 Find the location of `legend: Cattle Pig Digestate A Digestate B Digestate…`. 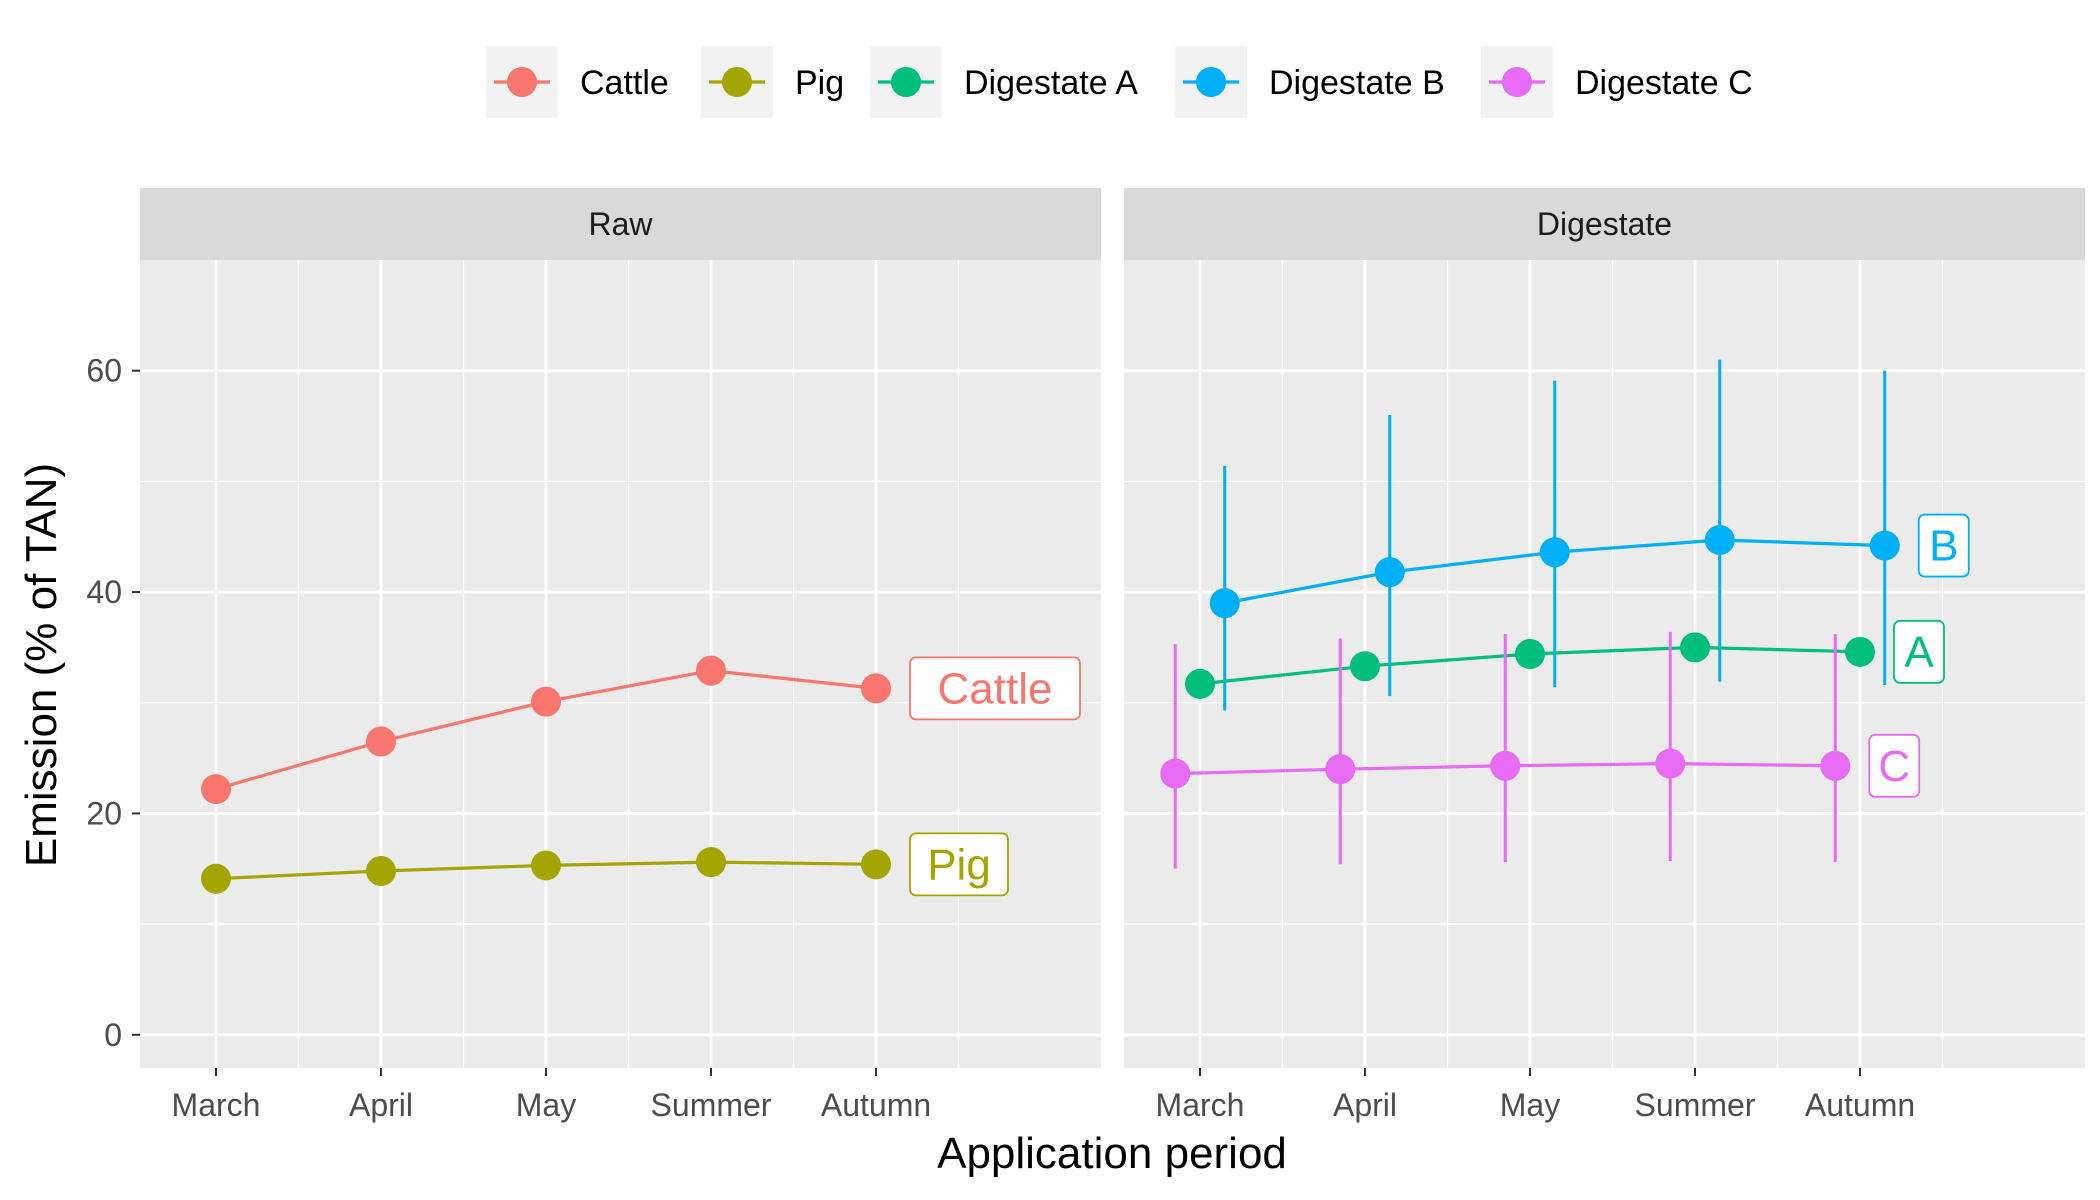

legend: Cattle Pig Digestate A Digestate B Digestate… is located at coordinates (1119, 82).